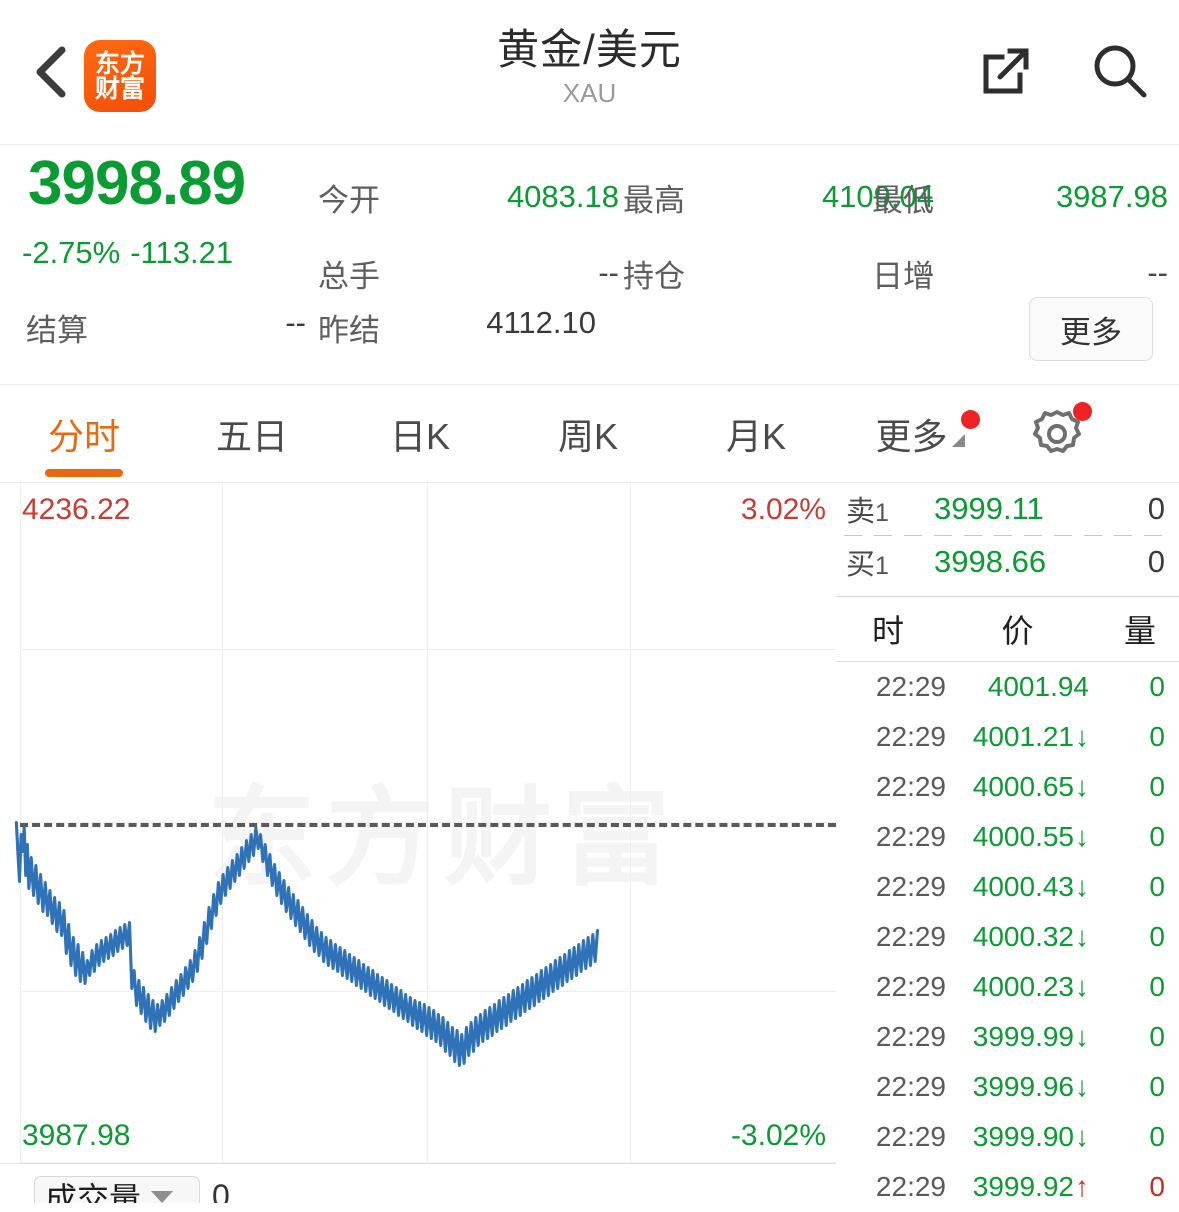 This screenshot has width=1179, height=1212. Describe the element at coordinates (958, 440) in the screenshot. I see `triangle-expand-icon` at that location.